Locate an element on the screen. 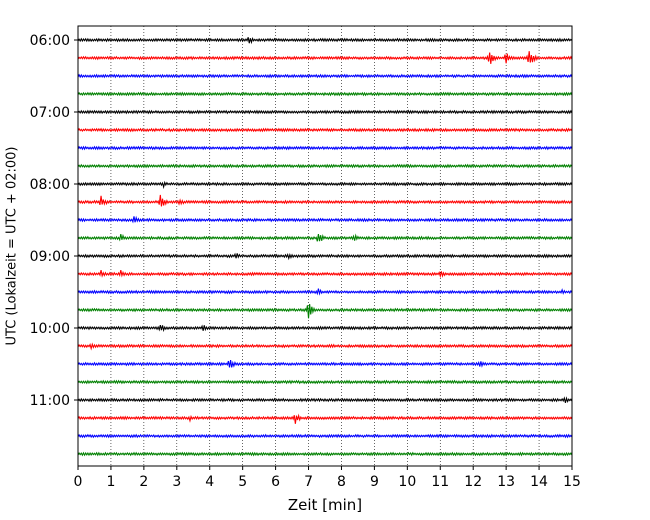 The image size is (650, 520). x-tick-label: 12 is located at coordinates (473, 482).